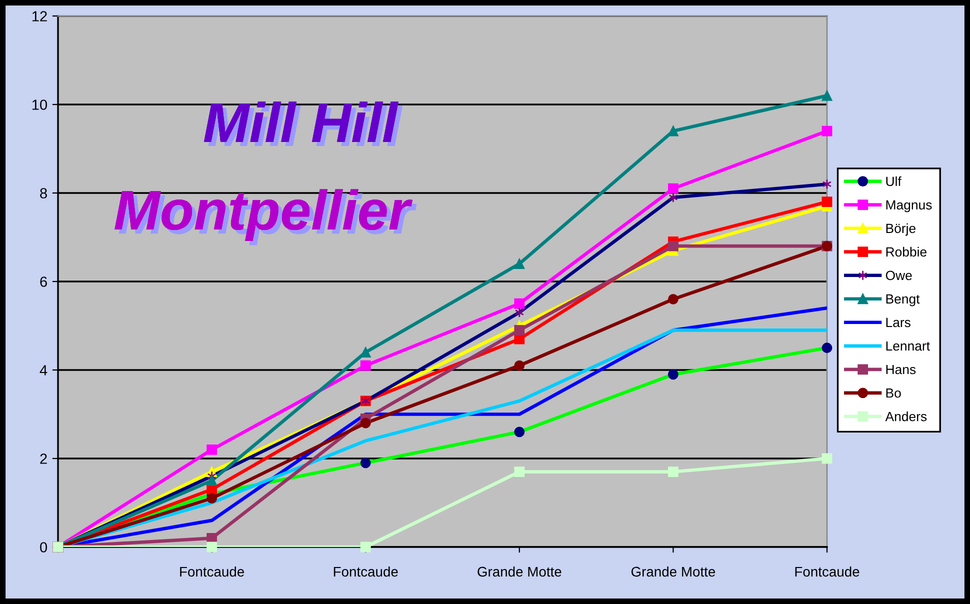  Describe the element at coordinates (899, 275) in the screenshot. I see `legend-label: Owe` at that location.